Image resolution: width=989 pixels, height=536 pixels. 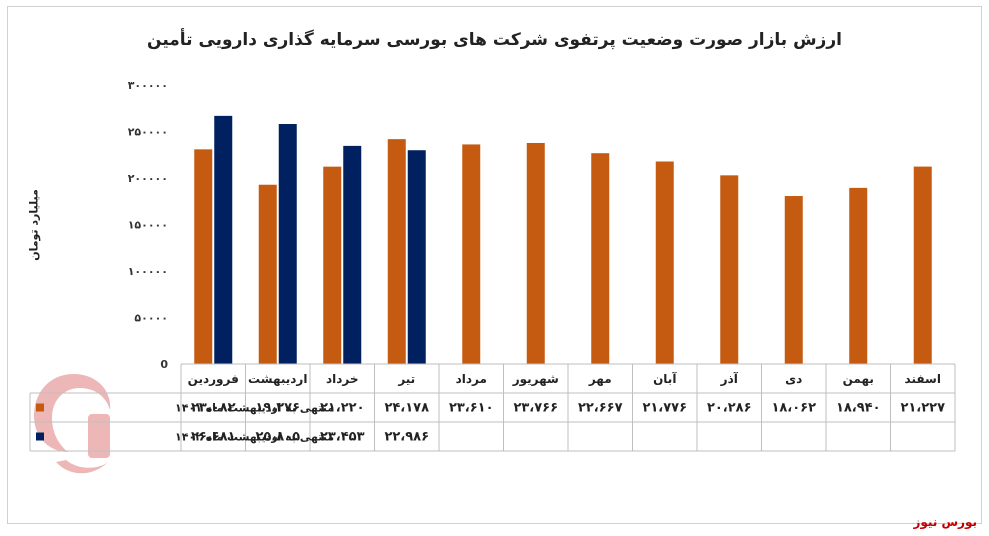 What do you see at coordinates (151, 318) in the screenshot?
I see `y-tick-label: ۵۰۰۰۰` at bounding box center [151, 318].